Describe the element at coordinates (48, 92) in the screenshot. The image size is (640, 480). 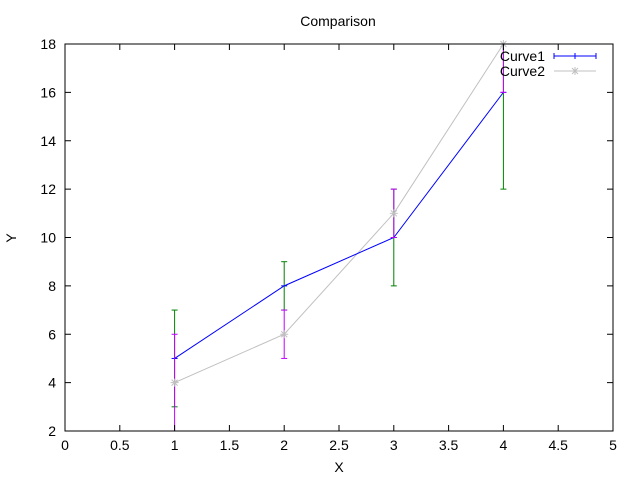
I see `y-tick-label: 16` at that location.